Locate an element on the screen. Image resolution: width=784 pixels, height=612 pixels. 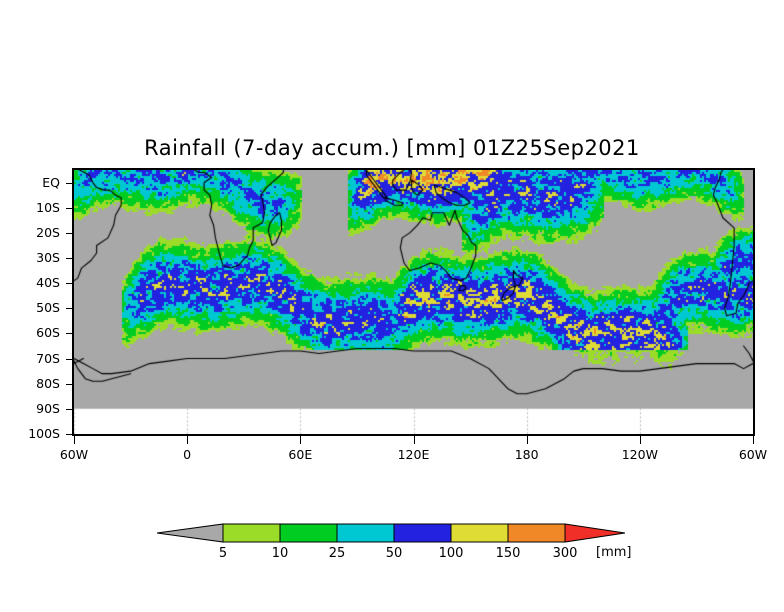
x-tick-label: 120W is located at coordinates (639, 454).